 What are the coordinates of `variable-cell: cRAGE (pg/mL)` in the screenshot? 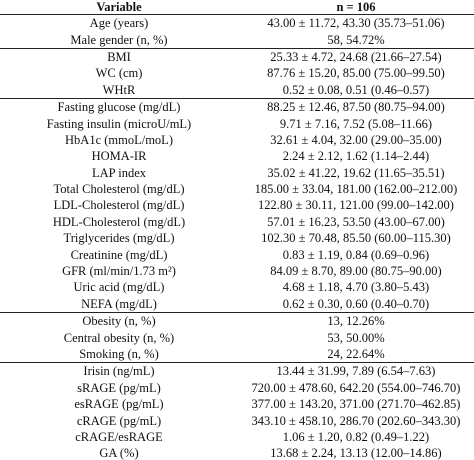 It's located at (119, 420).